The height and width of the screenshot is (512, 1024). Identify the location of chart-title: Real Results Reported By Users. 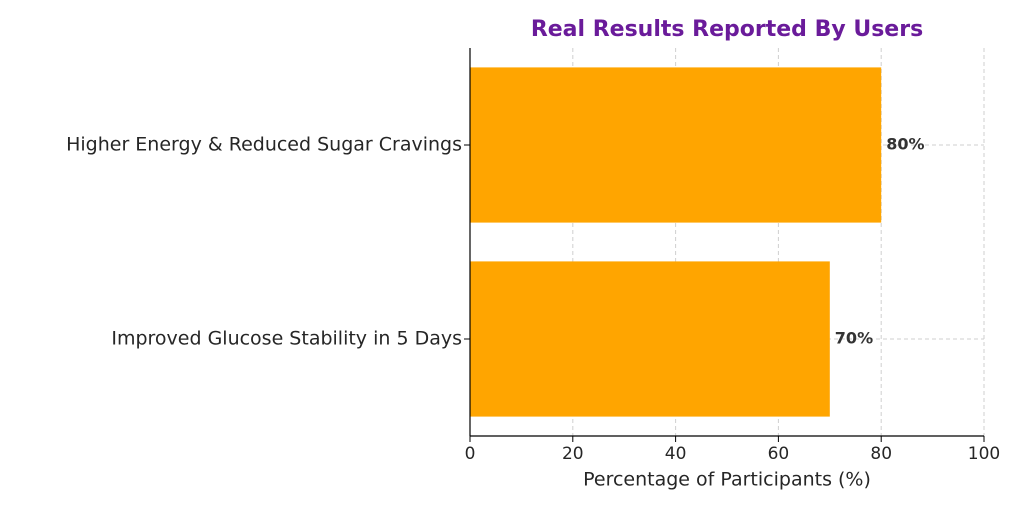
(727, 29).